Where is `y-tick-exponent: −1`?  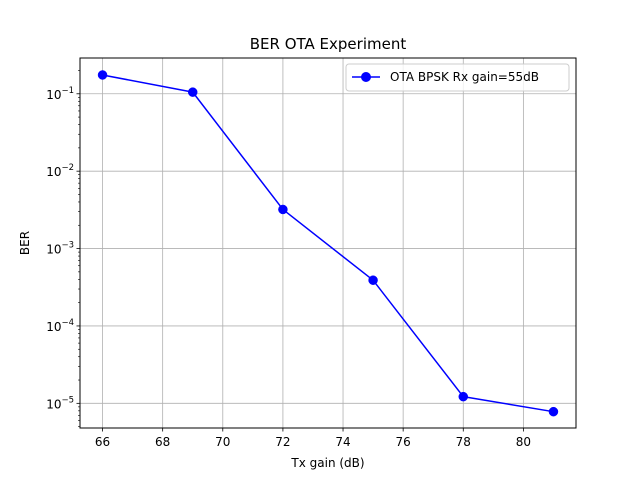
y-tick-exponent: −1 is located at coordinates (67, 91).